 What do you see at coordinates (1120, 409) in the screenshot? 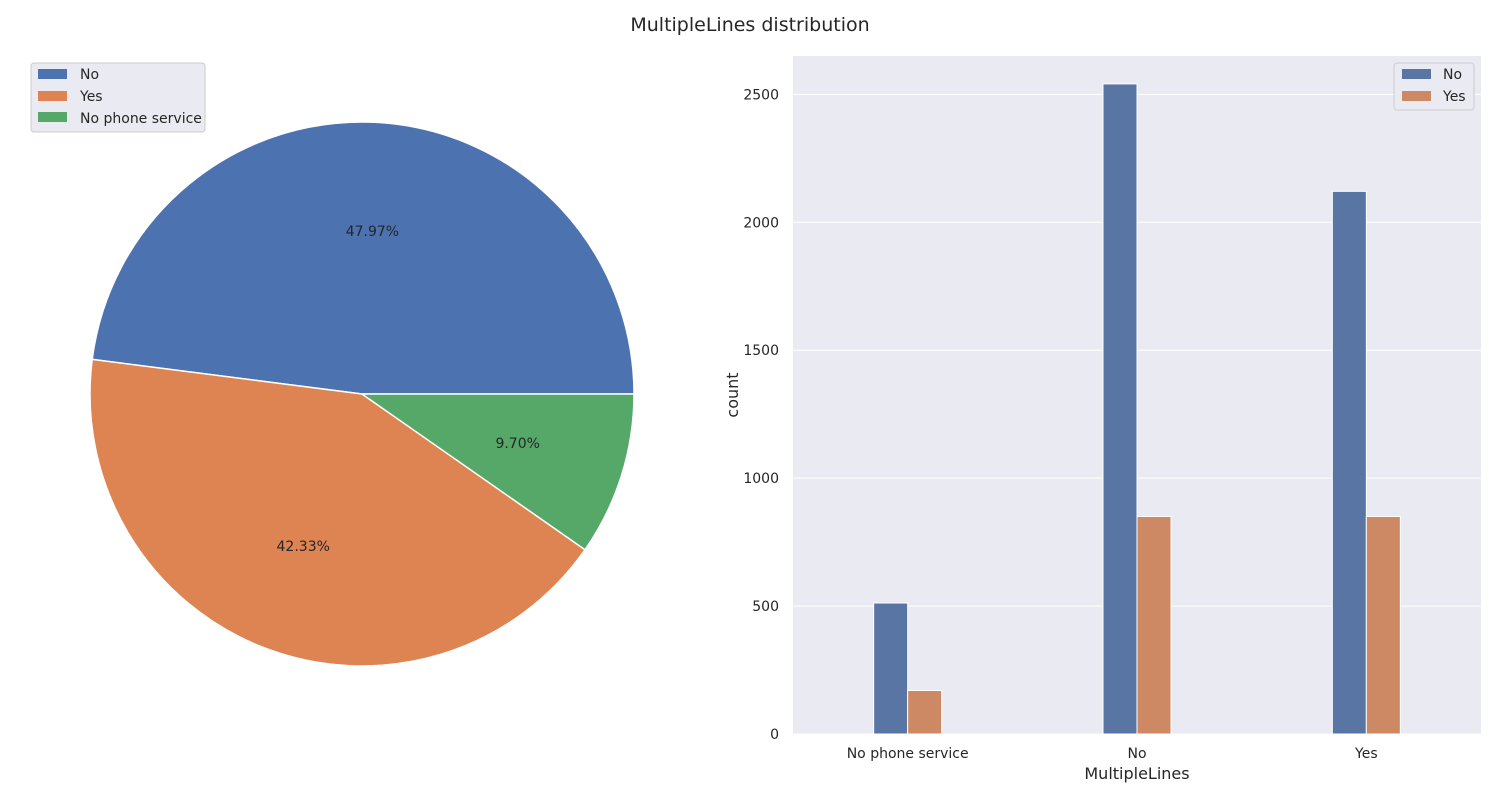
I see `bar-no-no` at bounding box center [1120, 409].